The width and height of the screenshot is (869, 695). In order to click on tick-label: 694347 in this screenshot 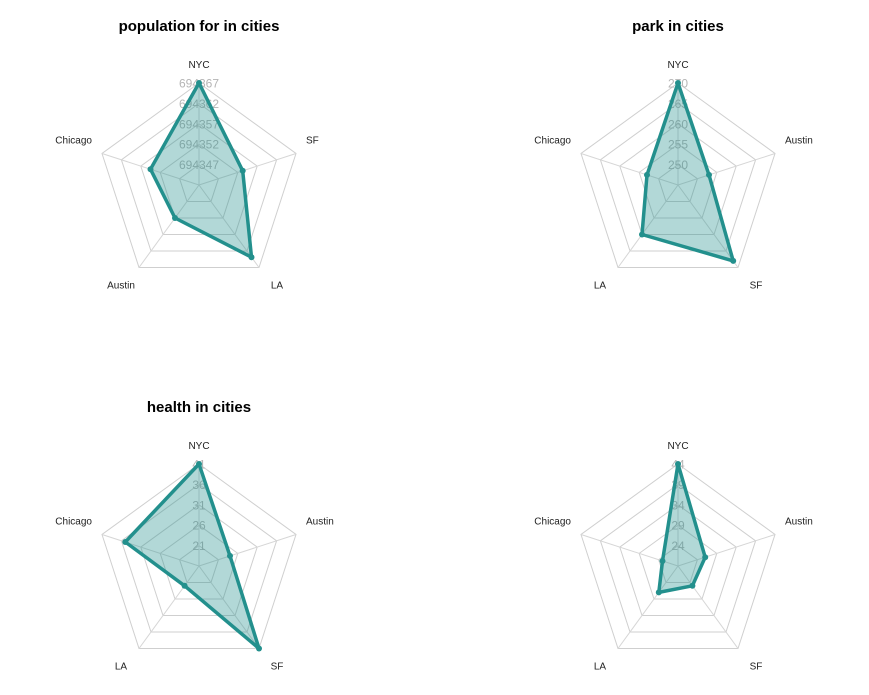, I will do `click(199, 165)`.